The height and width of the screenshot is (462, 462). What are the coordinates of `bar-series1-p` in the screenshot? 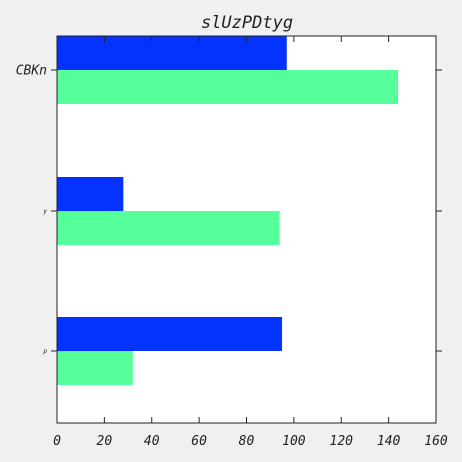 It's located at (170, 334).